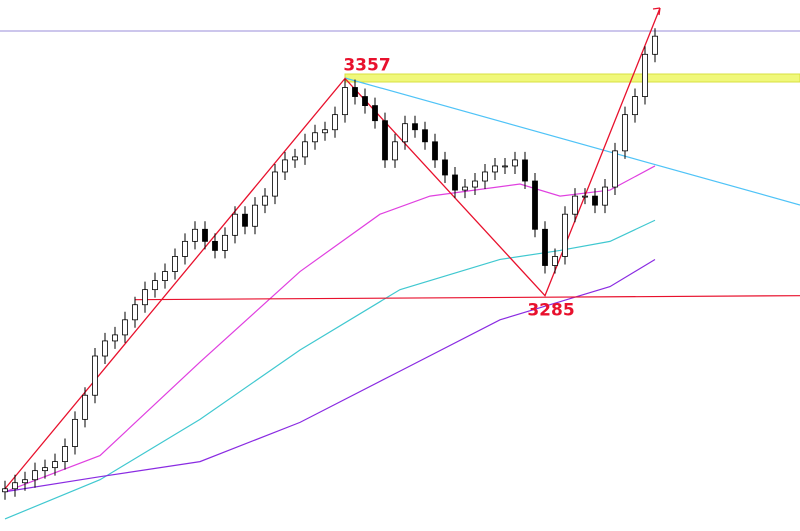 This screenshot has width=800, height=531. I want to click on annotation-label: 3357, so click(366, 65).